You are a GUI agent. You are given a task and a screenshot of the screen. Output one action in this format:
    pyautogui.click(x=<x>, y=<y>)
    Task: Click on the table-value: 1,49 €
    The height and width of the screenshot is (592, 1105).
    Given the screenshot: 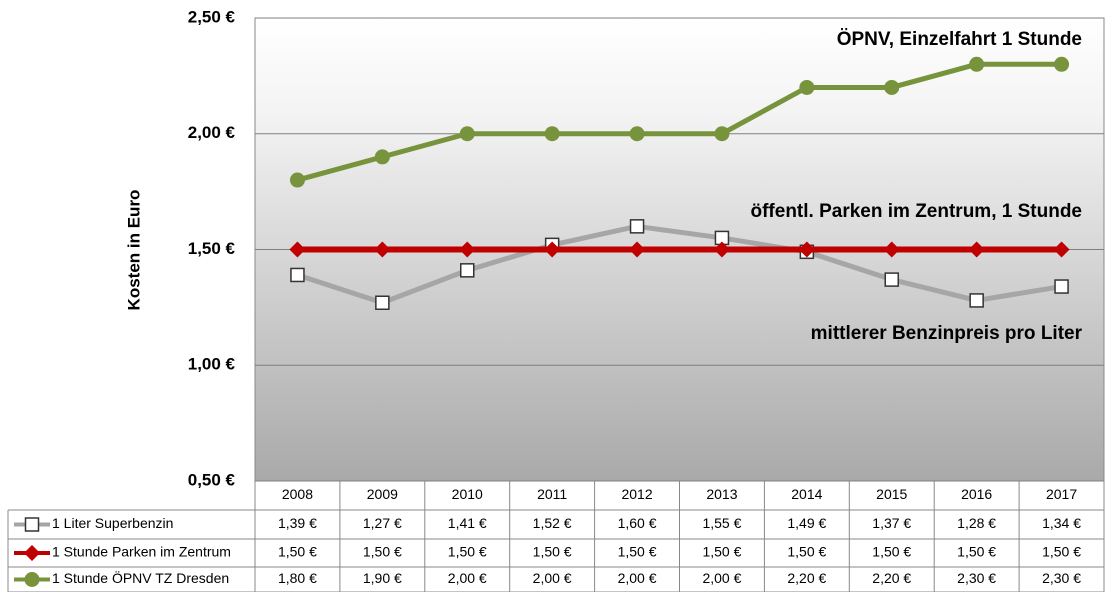 What is the action you would take?
    pyautogui.click(x=806, y=523)
    